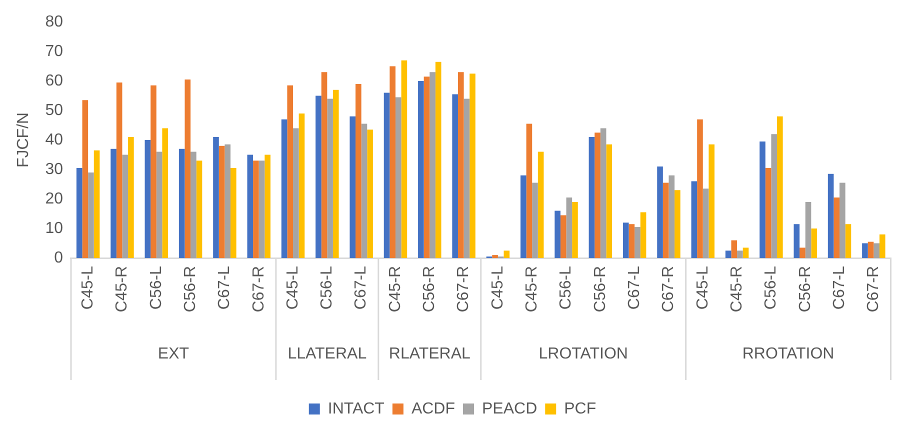 The width and height of the screenshot is (901, 427). Describe the element at coordinates (433, 409) in the screenshot. I see `legend-label: ACDF` at that location.